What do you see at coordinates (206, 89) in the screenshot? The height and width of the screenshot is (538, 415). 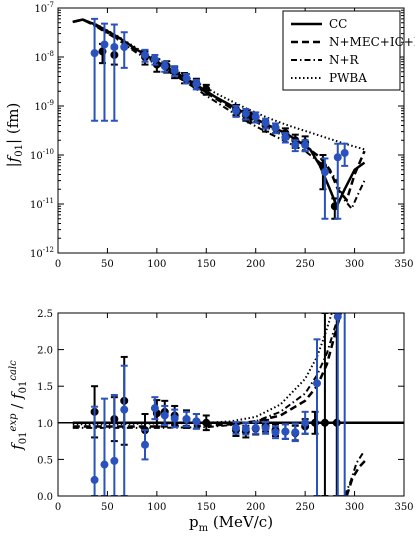 I see `top-black-point` at bounding box center [206, 89].